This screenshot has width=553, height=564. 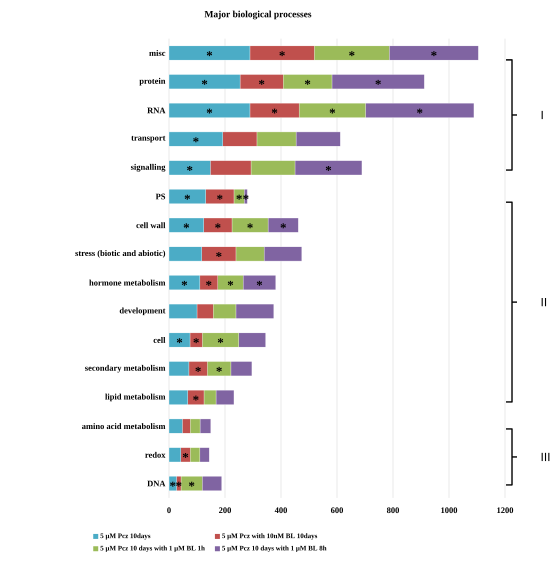 What do you see at coordinates (156, 483) in the screenshot?
I see `y-tick-label: DNA` at bounding box center [156, 483].